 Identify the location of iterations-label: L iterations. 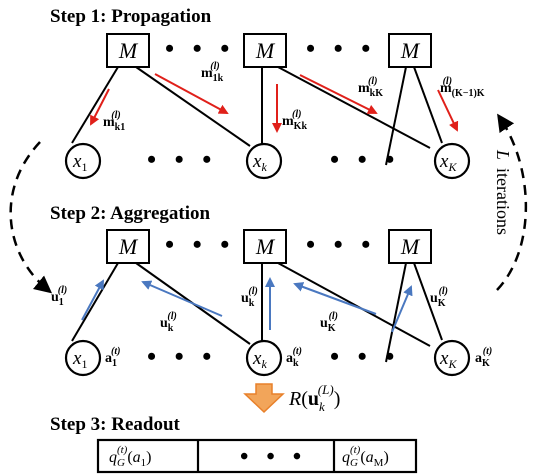
(503, 192).